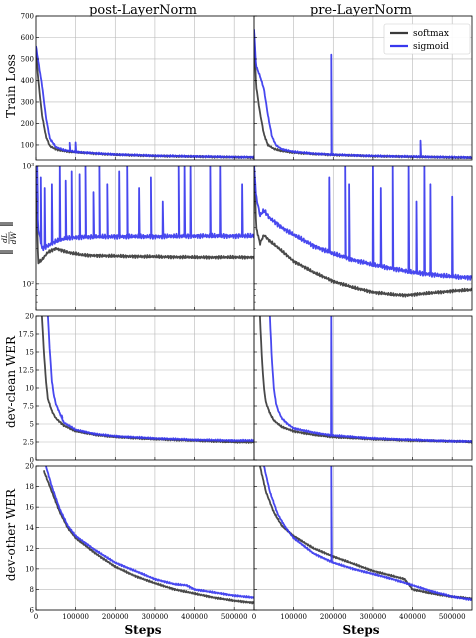  I want to click on panel-train-loss-post-layernorm: 100 200 300 400 500 600 700, so click(138, 87).